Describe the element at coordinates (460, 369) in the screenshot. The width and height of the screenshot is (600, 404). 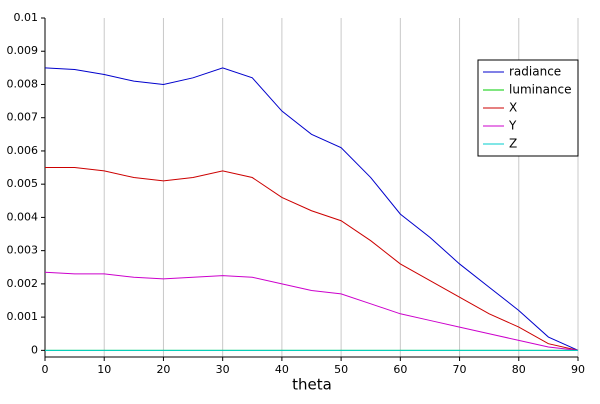
I see `x-tick-label: 70` at that location.